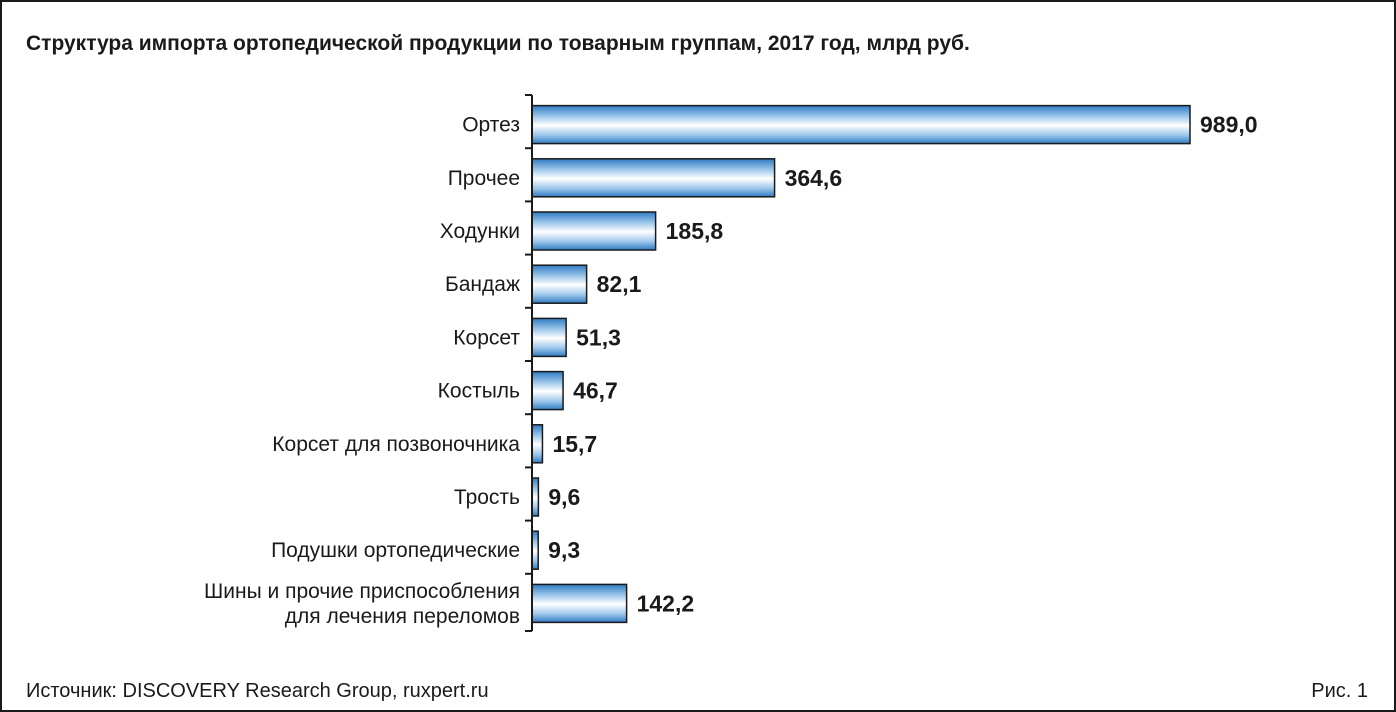 This screenshot has height=712, width=1396. I want to click on category-label-line: Прочее, so click(484, 178).